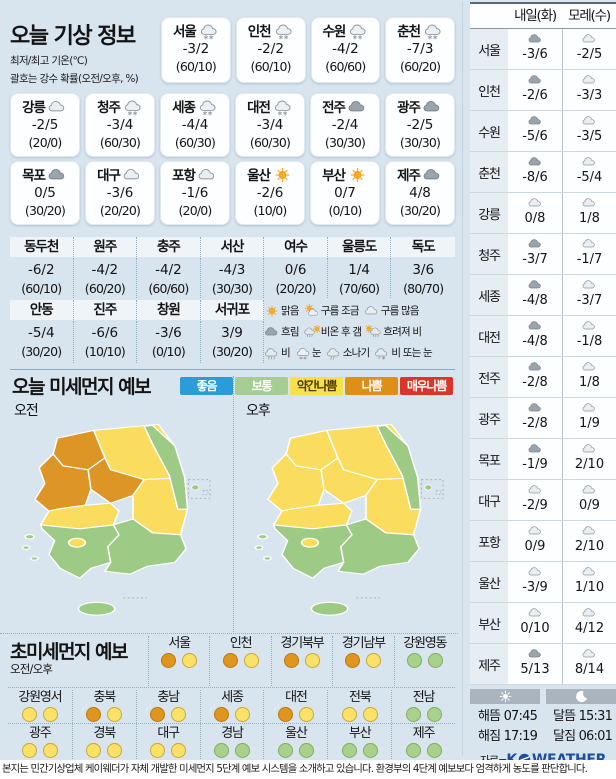  What do you see at coordinates (112, 521) in the screenshot?
I see `dust-map-am` at bounding box center [112, 521].